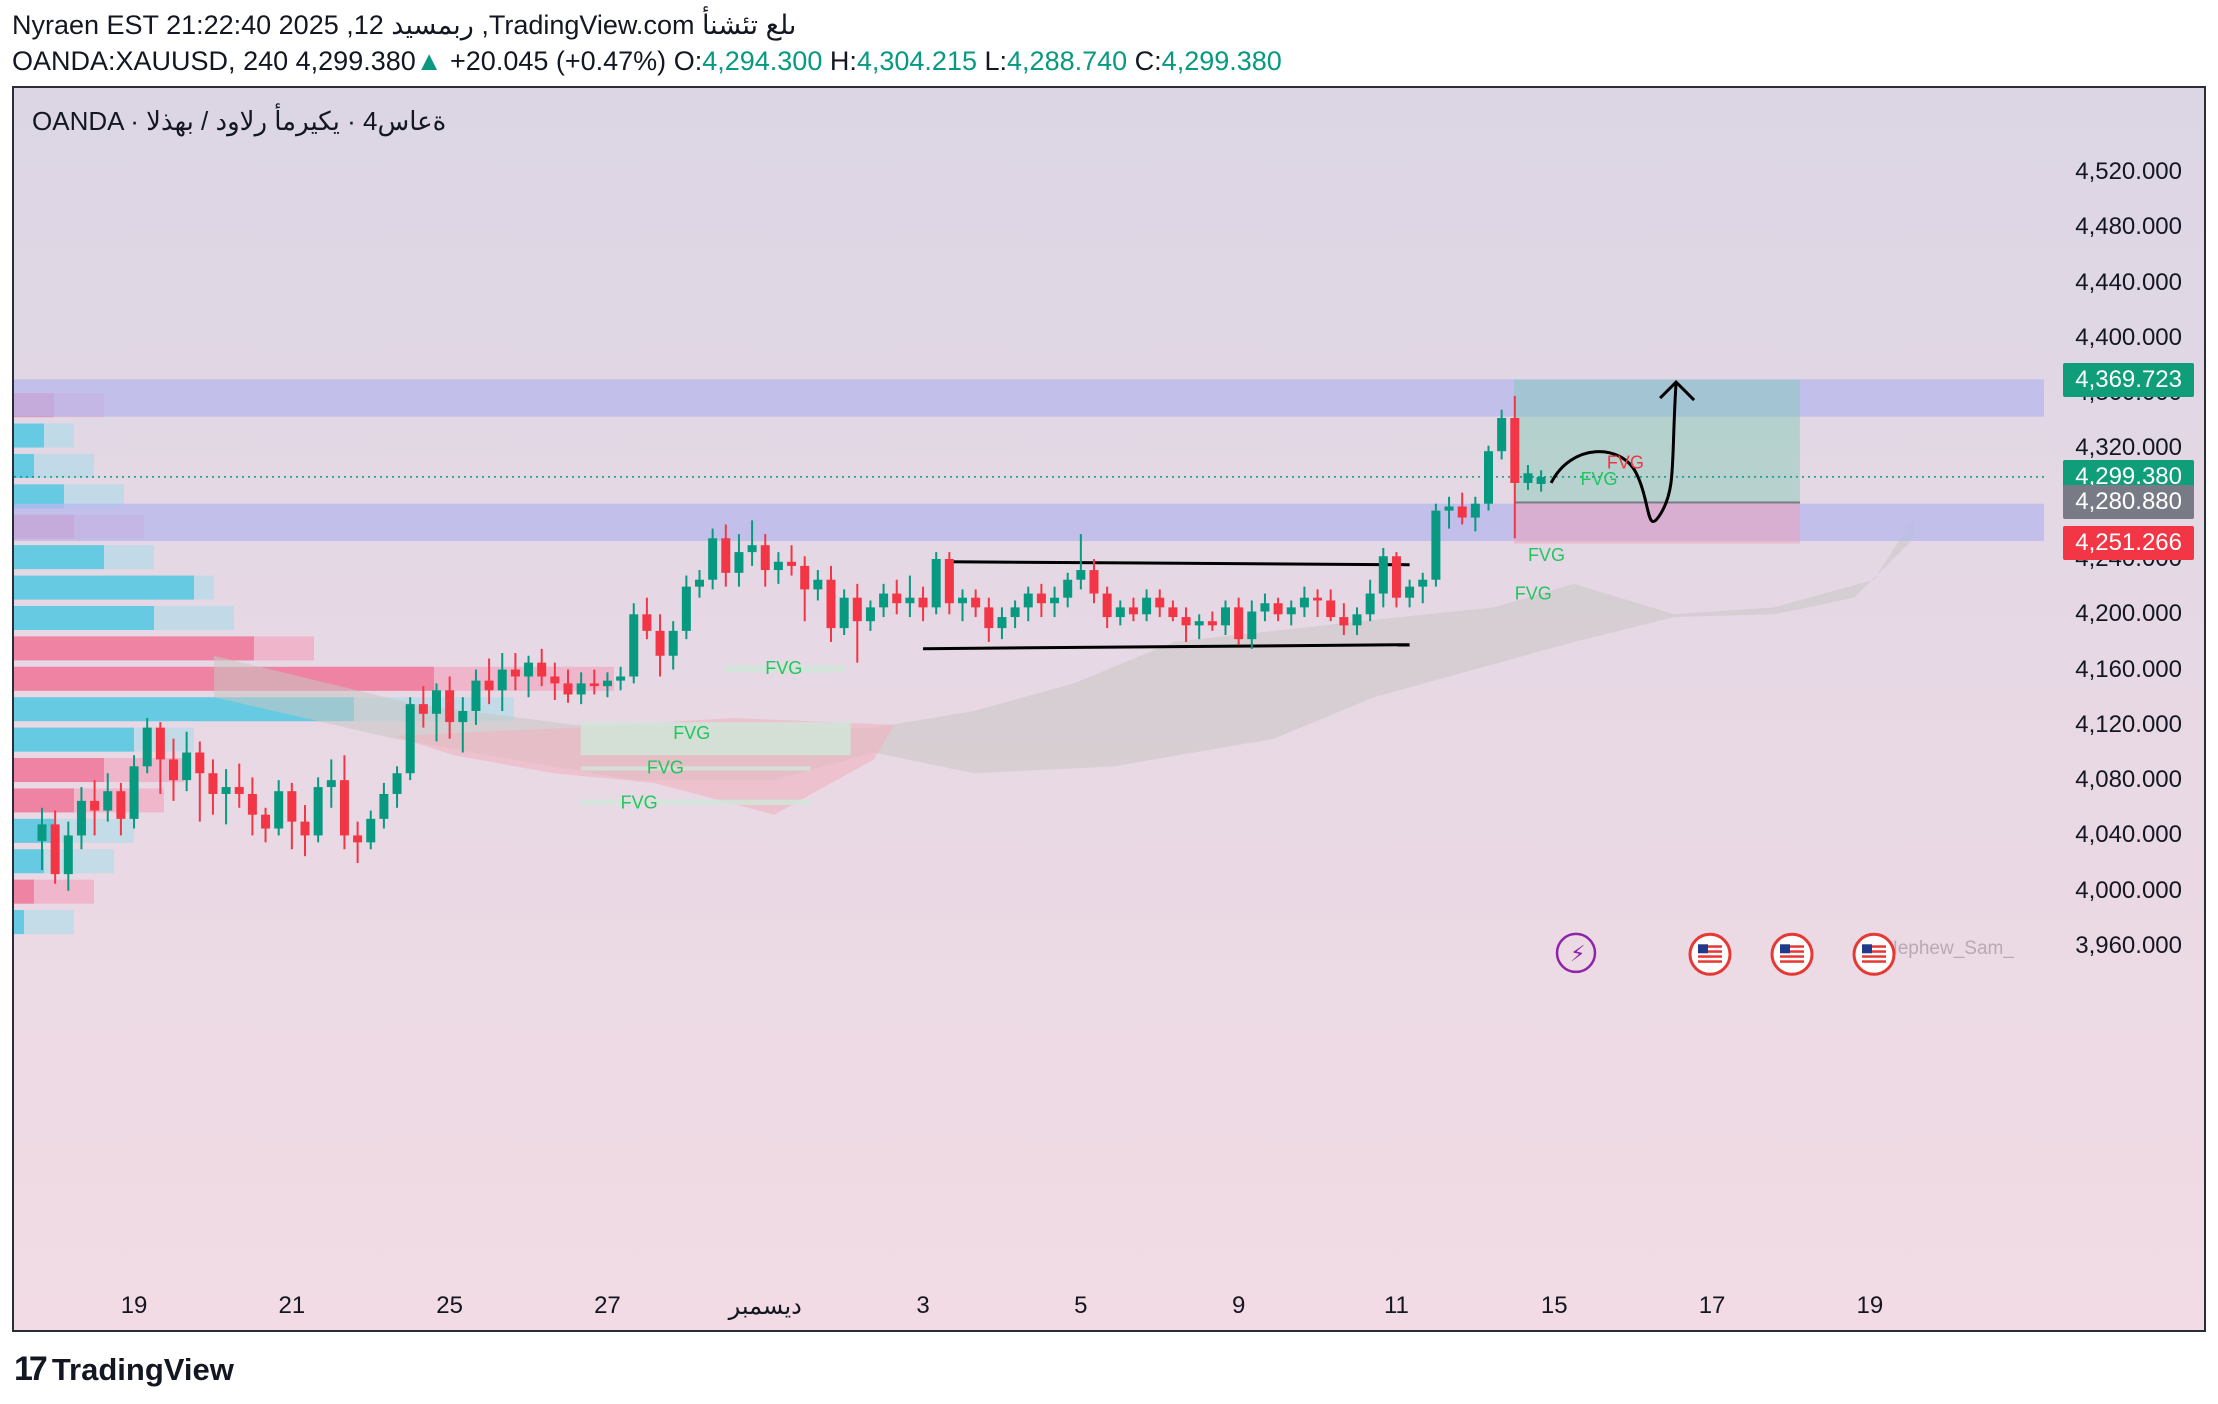 This screenshot has height=1404, width=2218. I want to click on upper-supply-zone, so click(1029, 398).